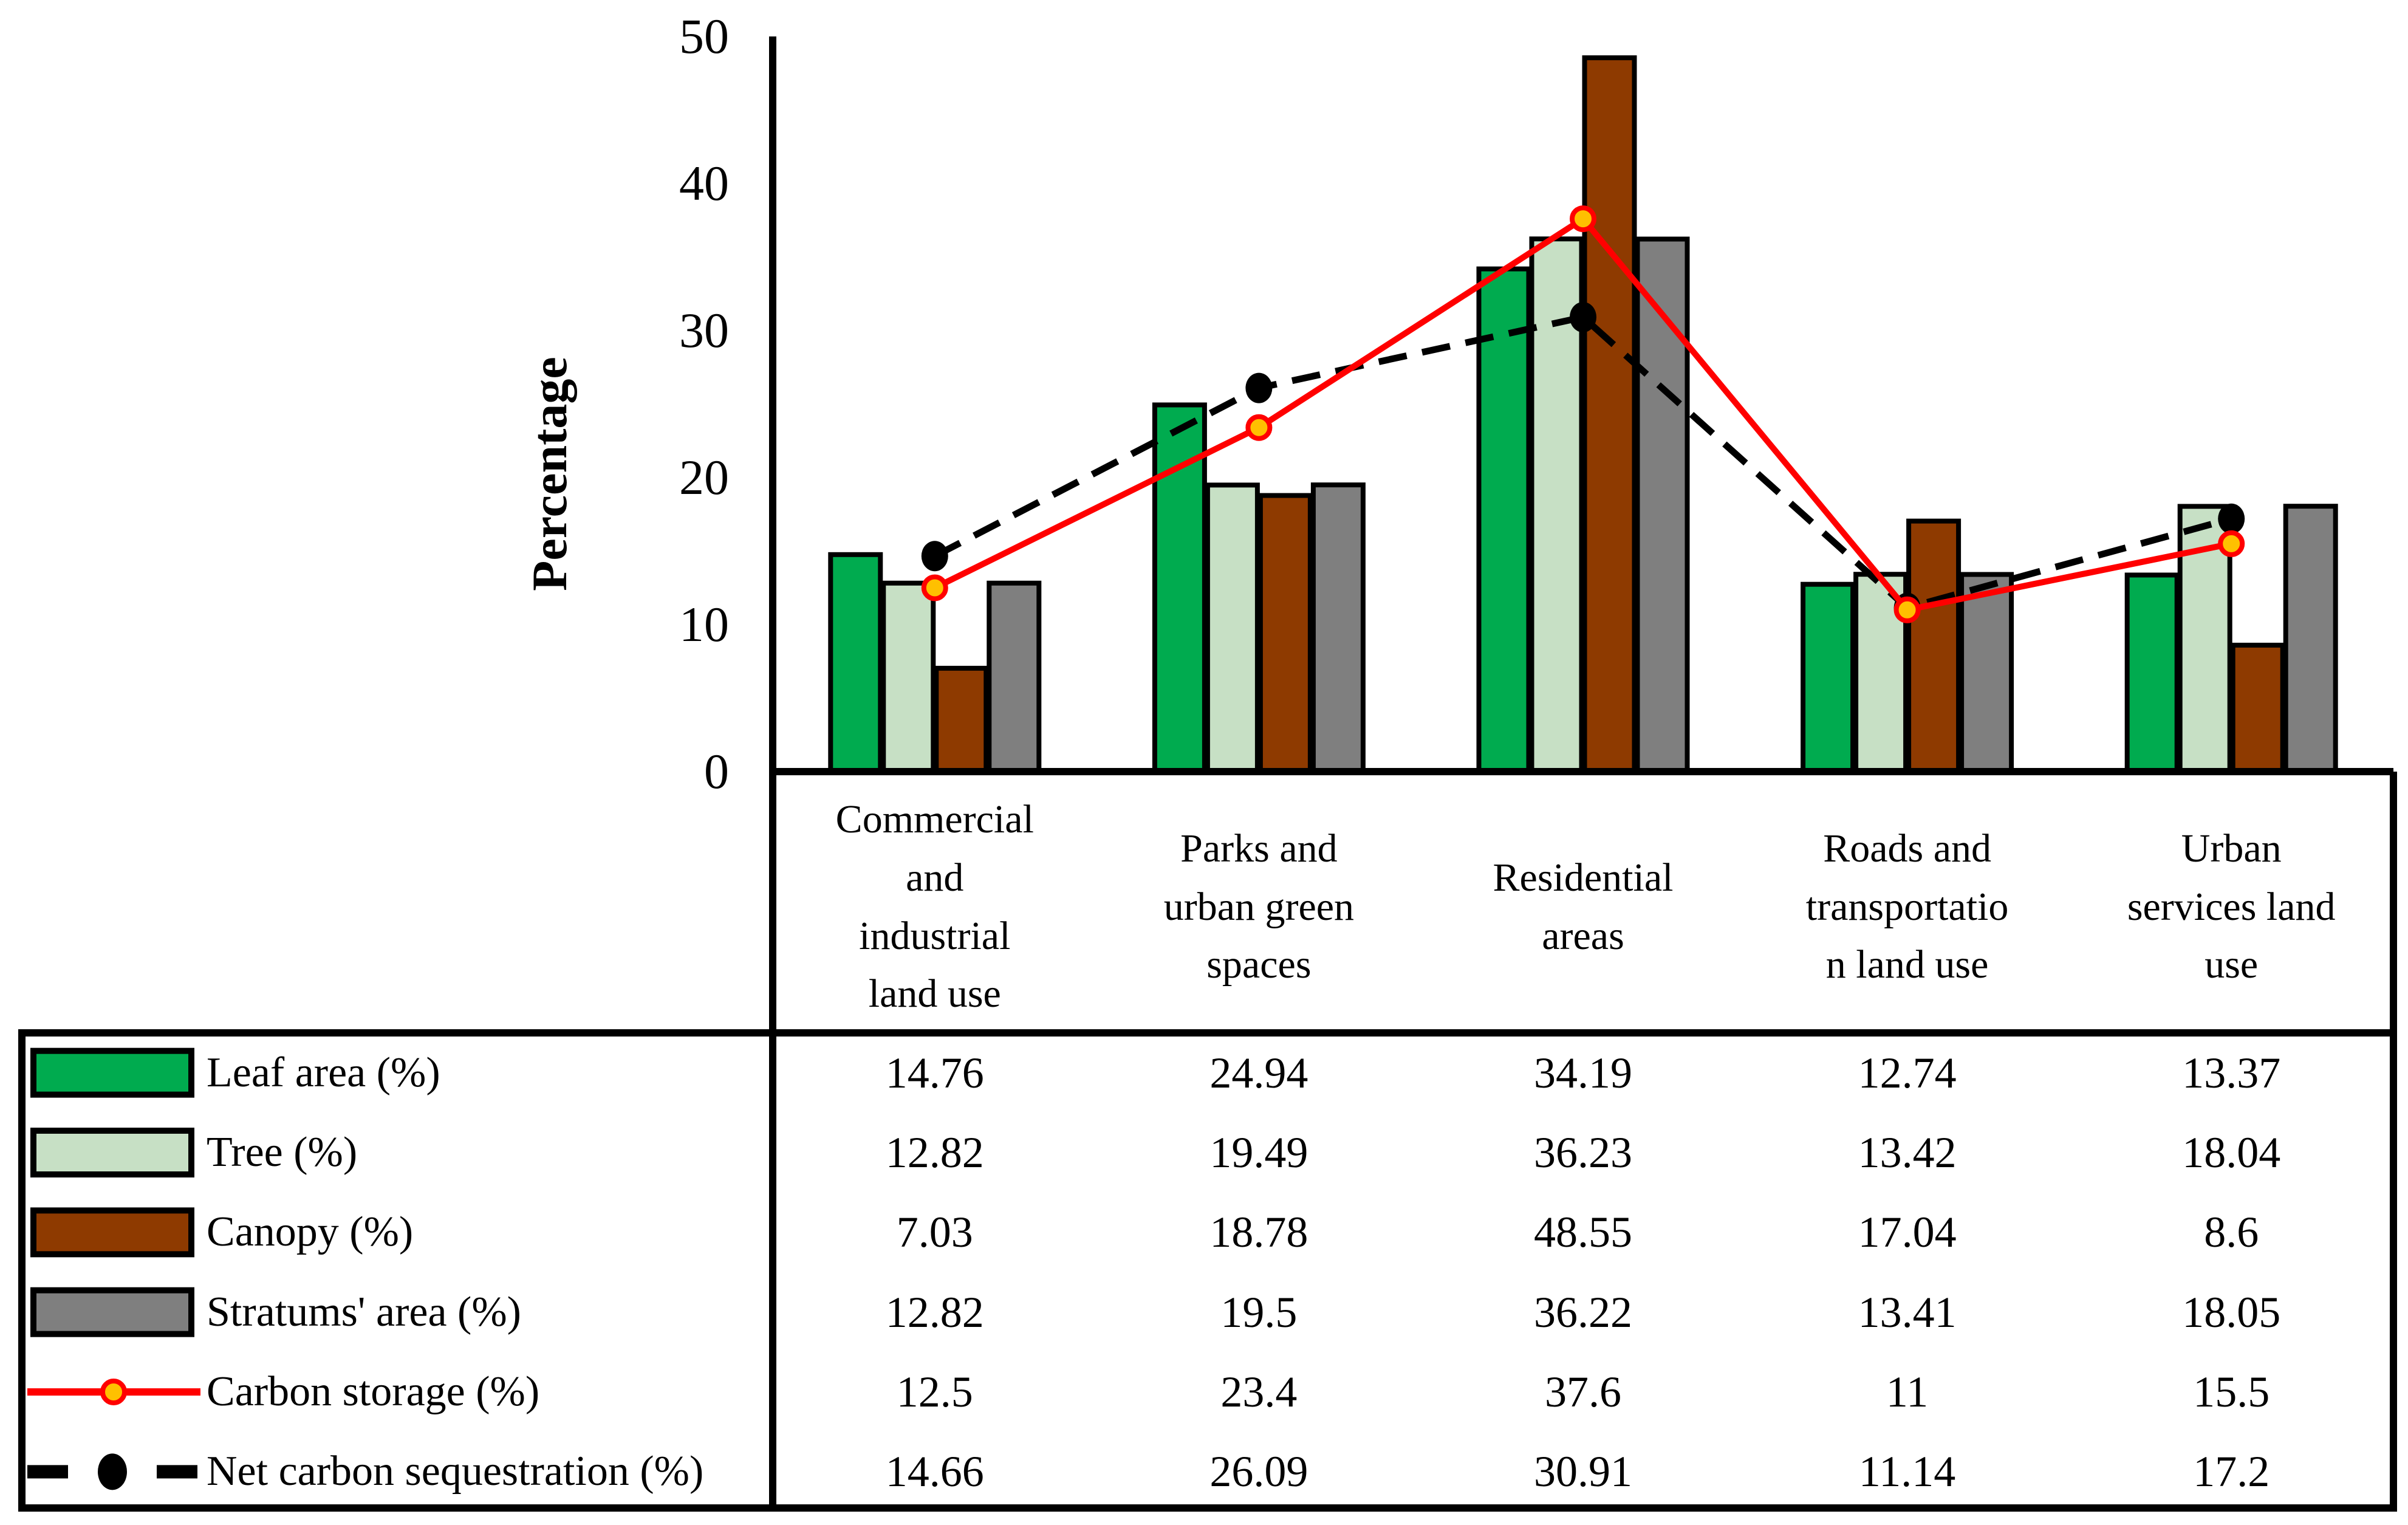 The width and height of the screenshot is (2408, 1525). Describe the element at coordinates (112, 1152) in the screenshot. I see `legend-swatch-tree` at that location.